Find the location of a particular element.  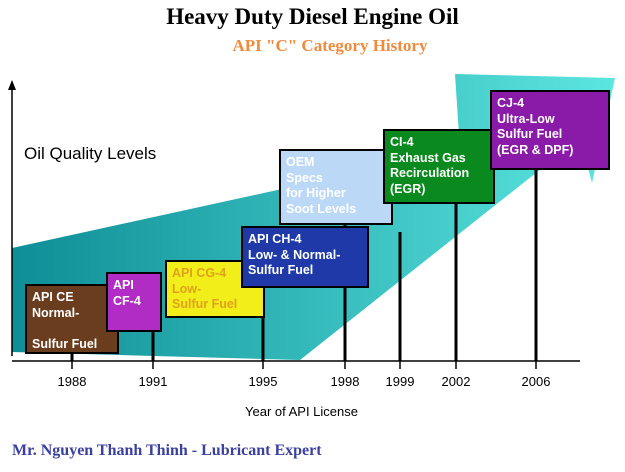

year-label: 1988 is located at coordinates (72, 381).